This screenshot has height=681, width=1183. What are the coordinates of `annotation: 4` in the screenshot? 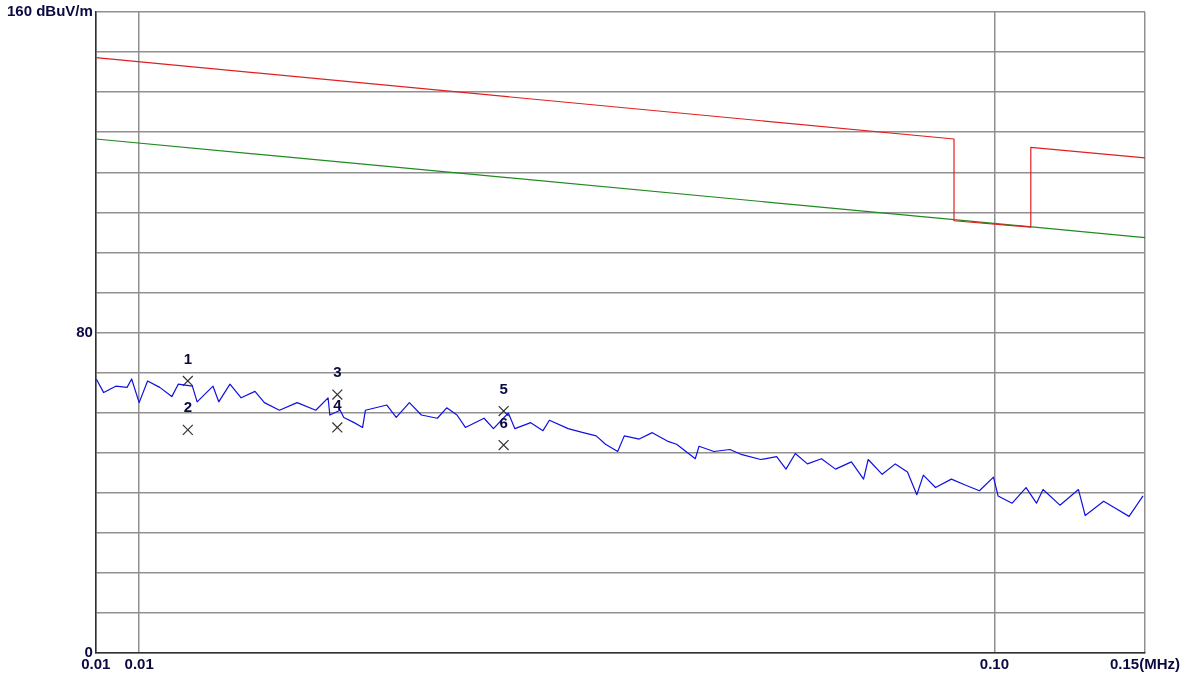 It's located at (338, 405).